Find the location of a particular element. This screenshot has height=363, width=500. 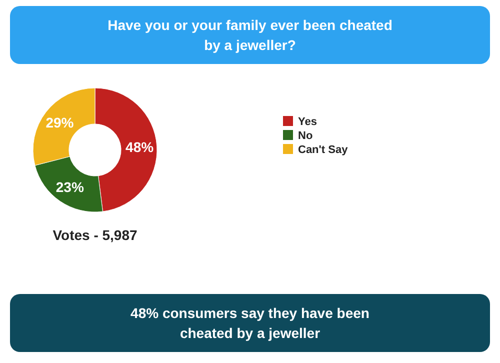

legend-label: Can't Say is located at coordinates (323, 150).